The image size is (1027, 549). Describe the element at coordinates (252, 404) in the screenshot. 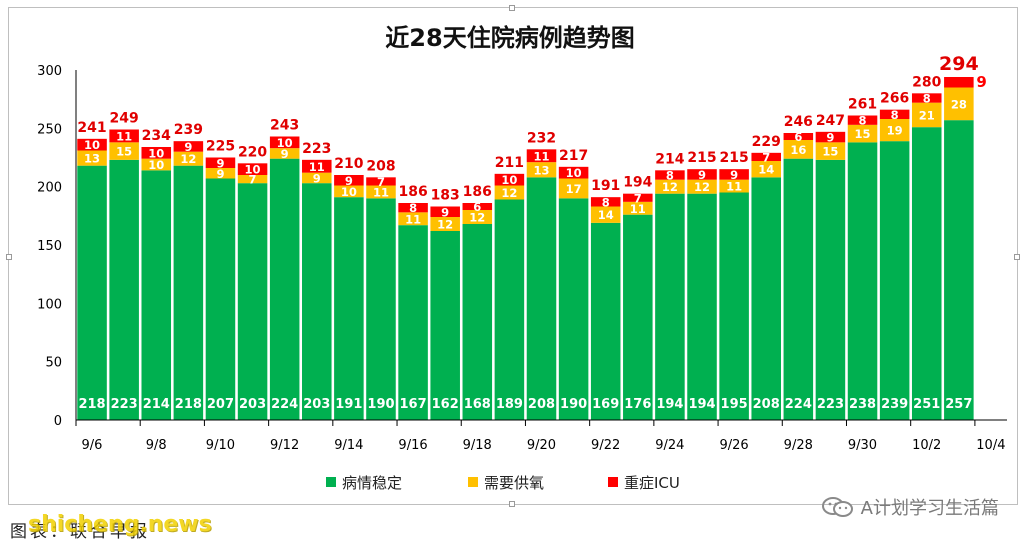

I see `bar-segment-label: 203` at that location.